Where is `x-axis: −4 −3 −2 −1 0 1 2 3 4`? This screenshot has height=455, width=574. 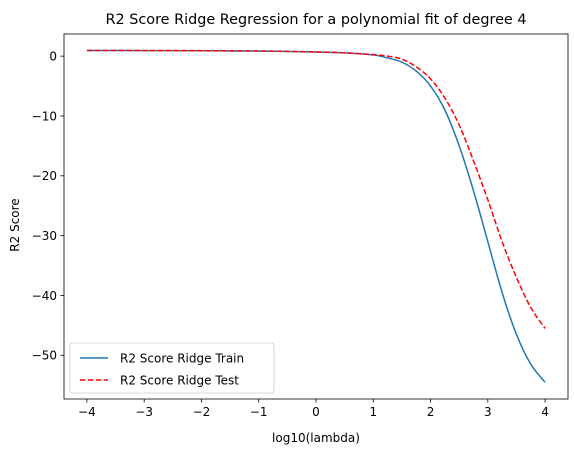
x-axis: −4 −3 −2 −1 0 1 2 3 4 is located at coordinates (313, 409).